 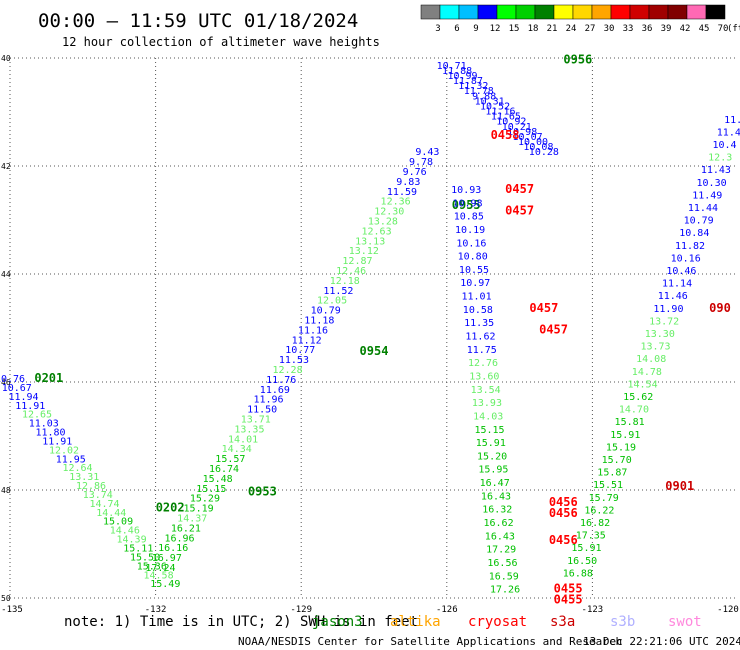 What do you see at coordinates (488, 416) in the screenshot?
I see `wave-height-value: 14.03` at bounding box center [488, 416].